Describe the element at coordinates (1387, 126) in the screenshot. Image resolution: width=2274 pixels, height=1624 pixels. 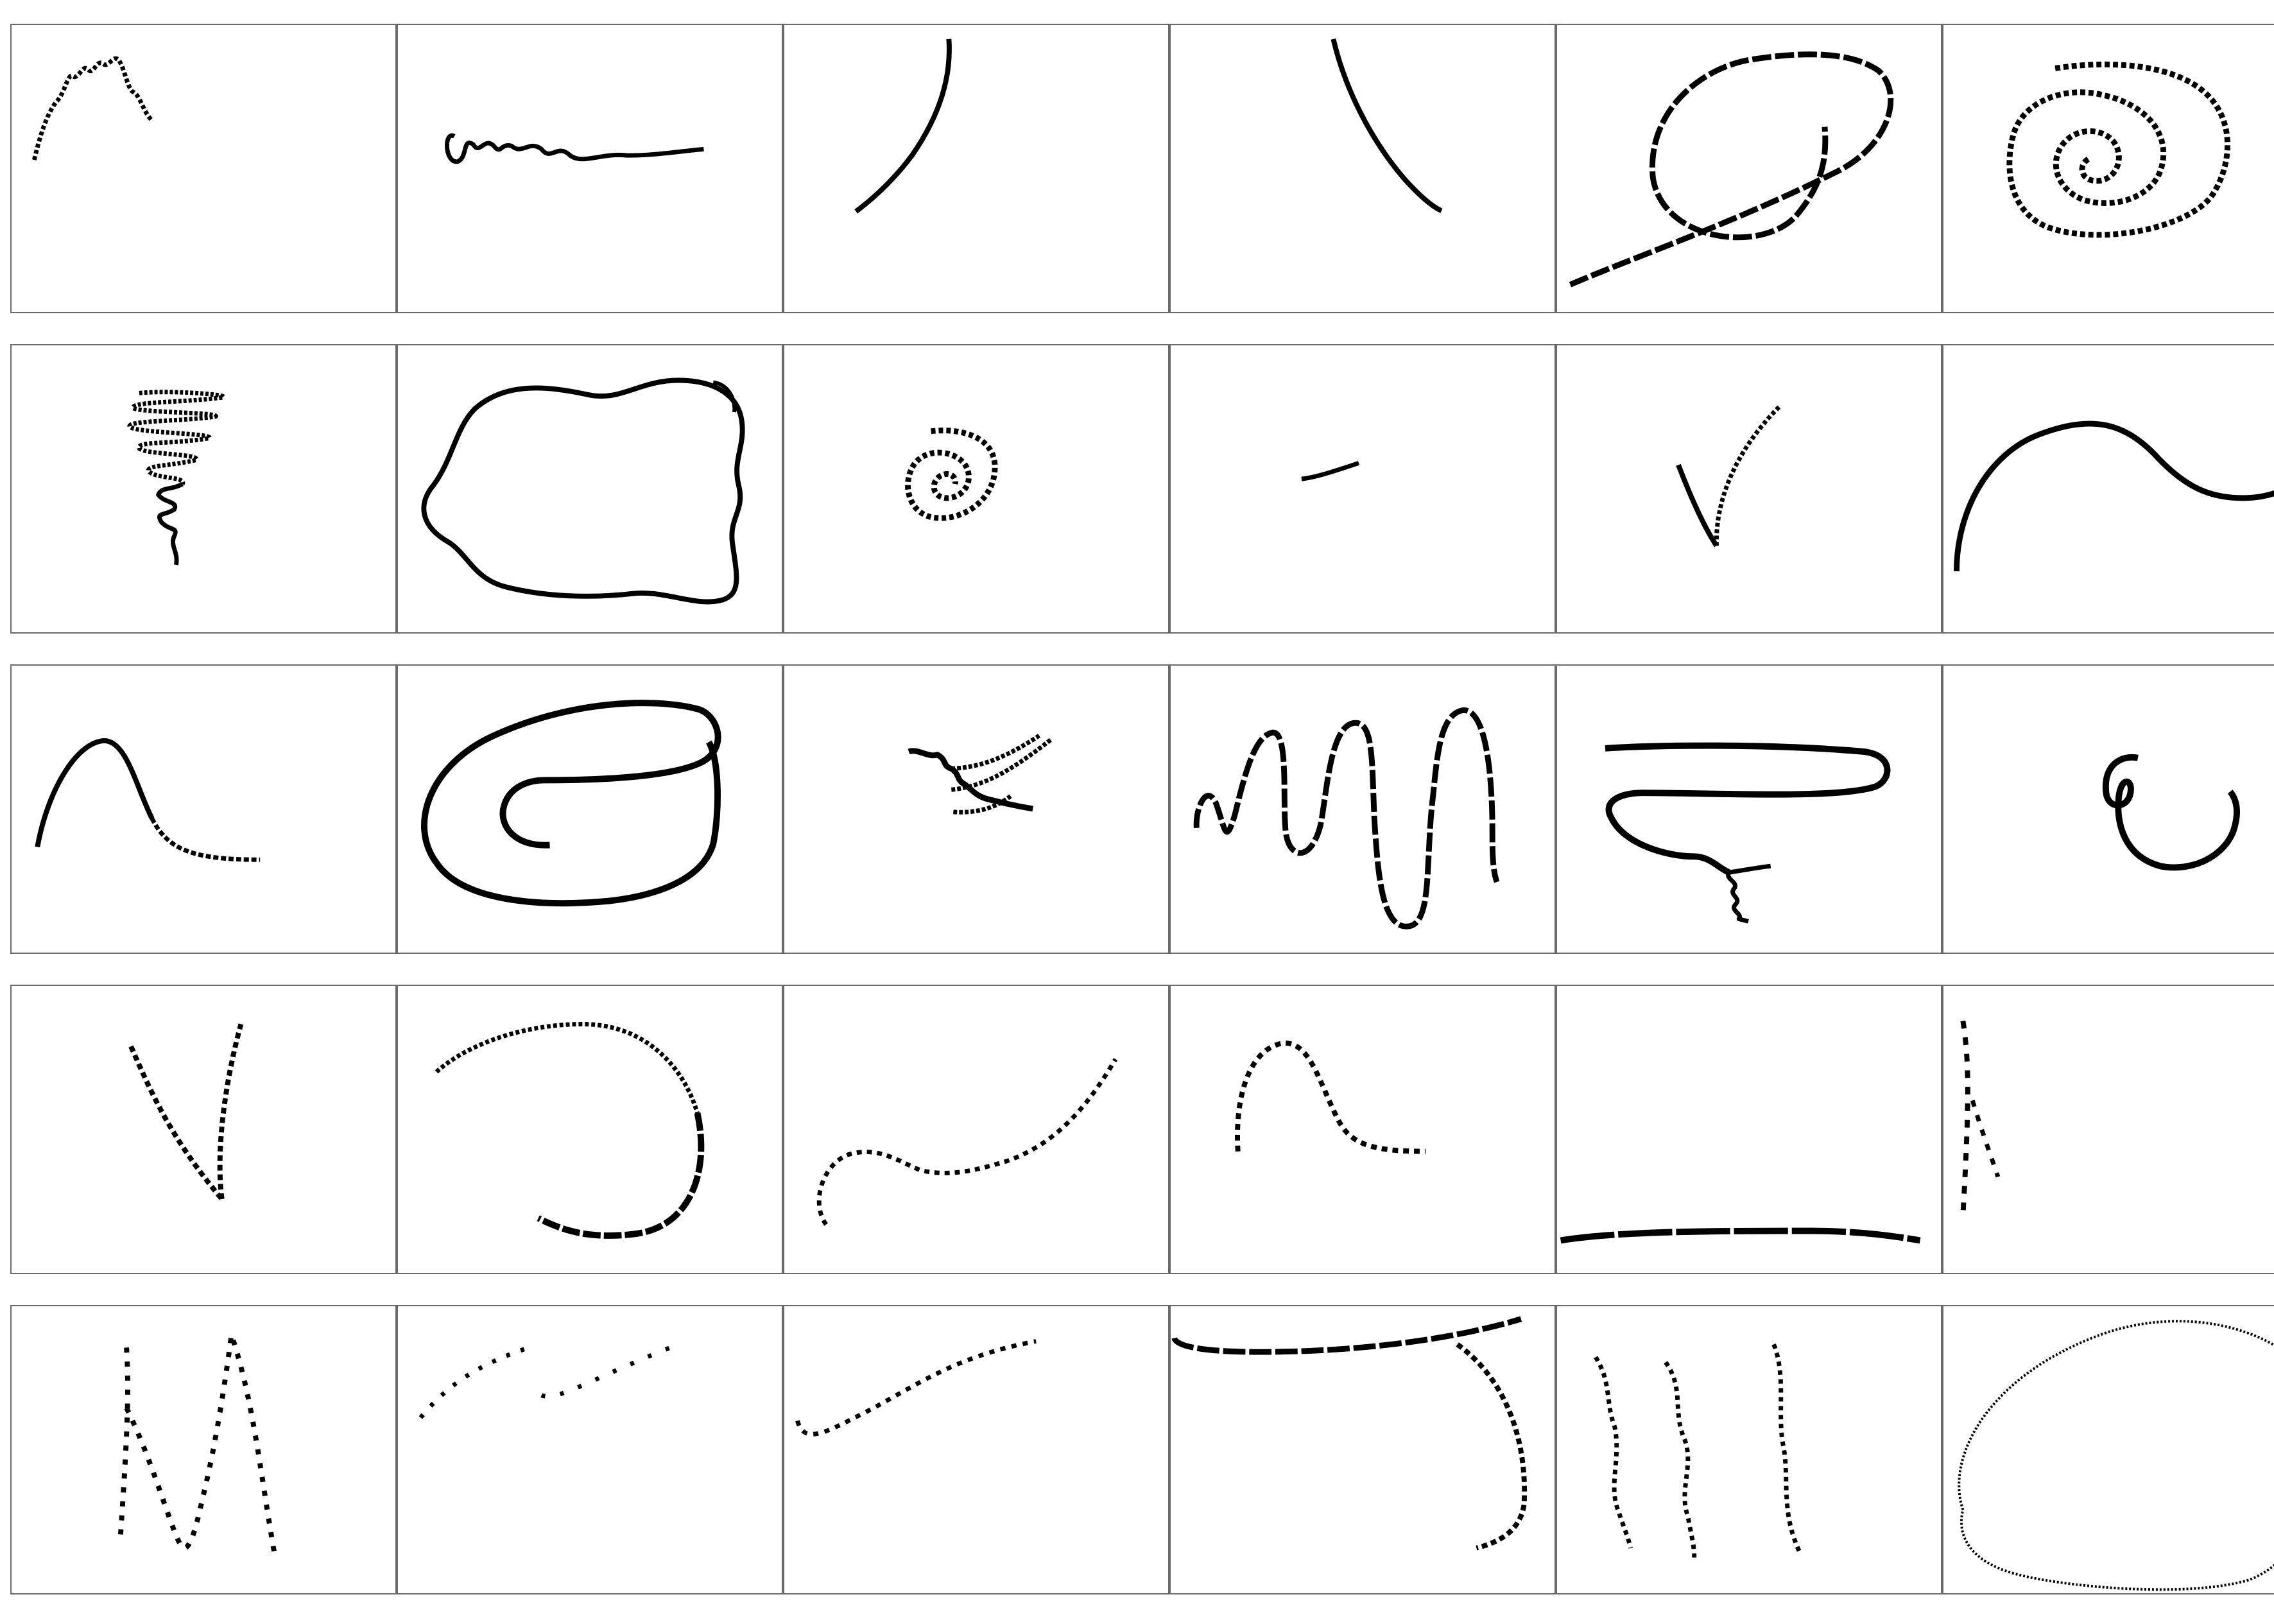
I see `sketch-arc-right` at that location.